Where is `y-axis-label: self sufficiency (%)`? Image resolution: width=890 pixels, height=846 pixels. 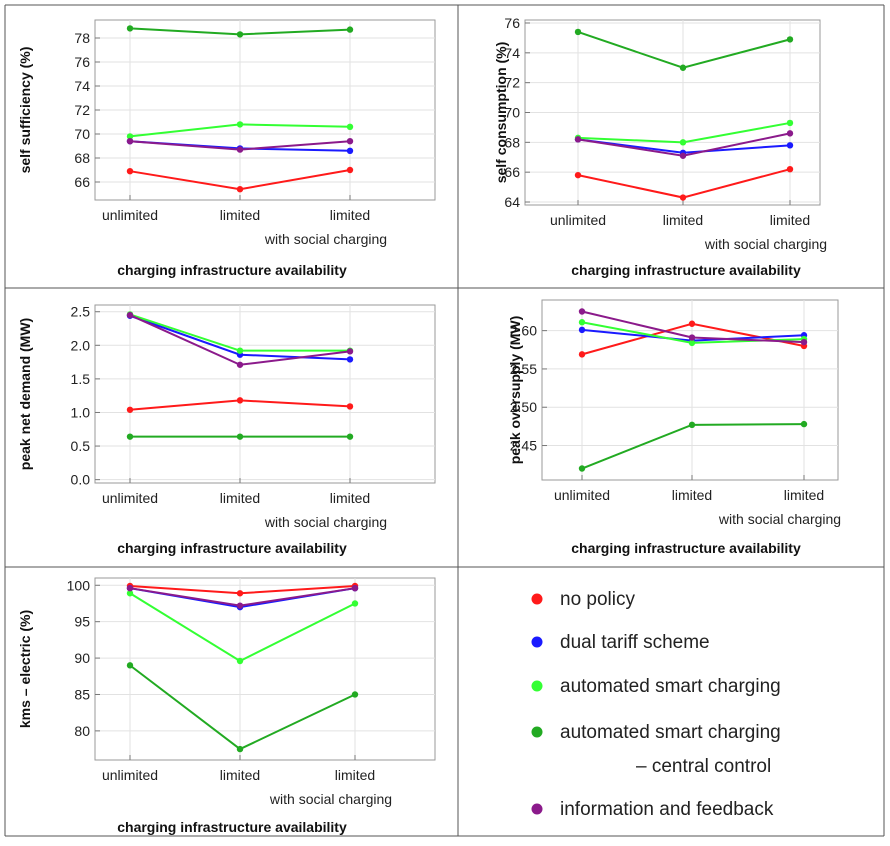
y-axis-label: self sufficiency (%) is located at coordinates (25, 110).